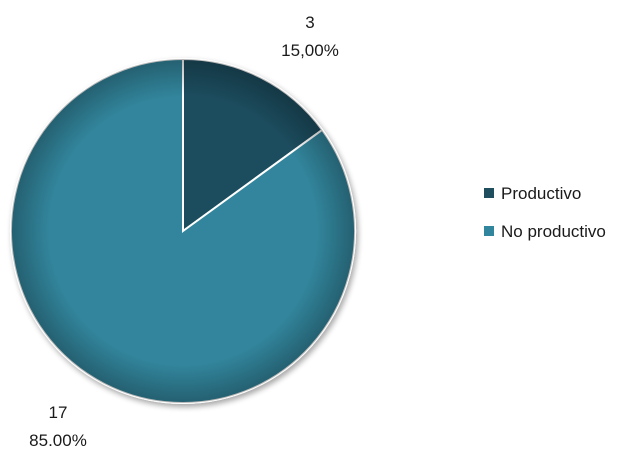 This screenshot has height=450, width=640. I want to click on legend: Productivo No productivo, so click(545, 212).